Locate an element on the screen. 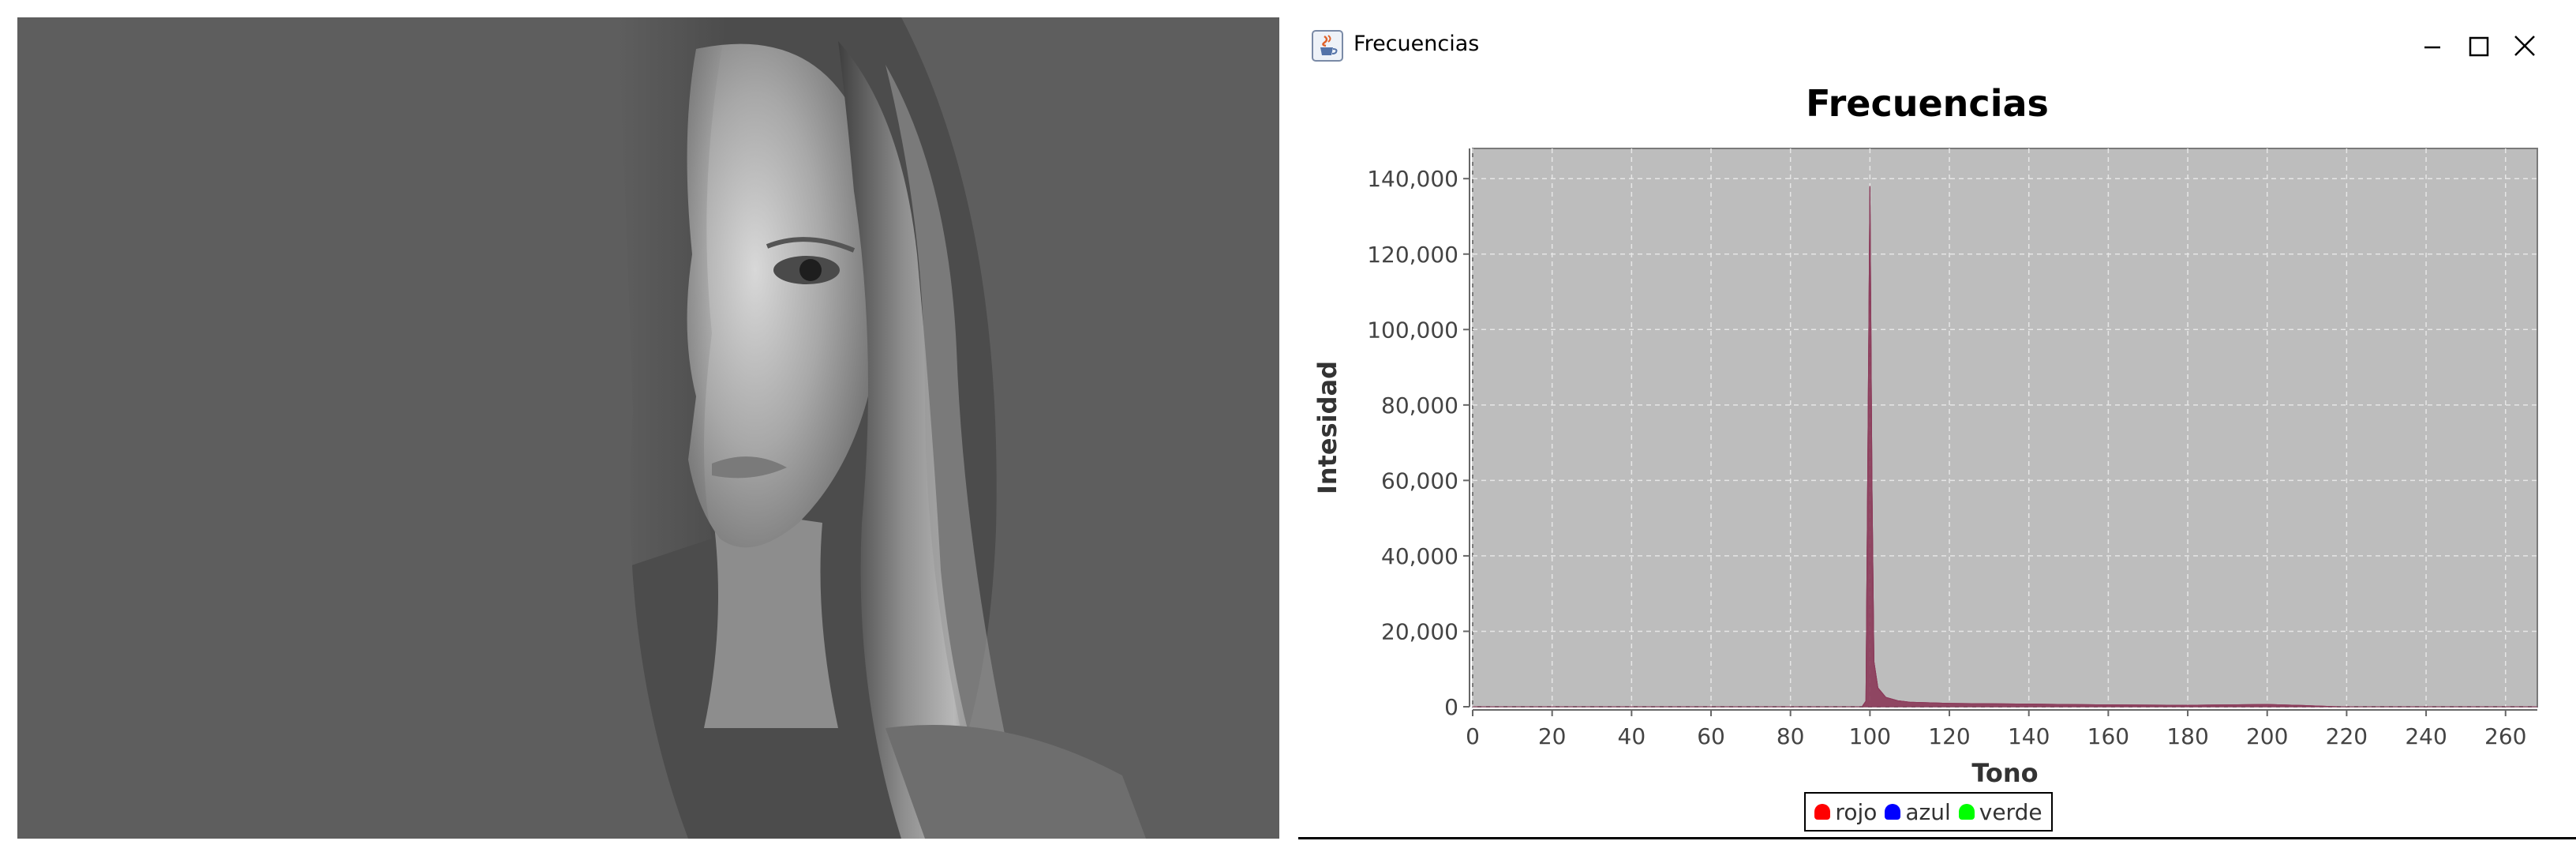 Image resolution: width=2576 pixels, height=856 pixels. legend-label: verde is located at coordinates (2010, 811).